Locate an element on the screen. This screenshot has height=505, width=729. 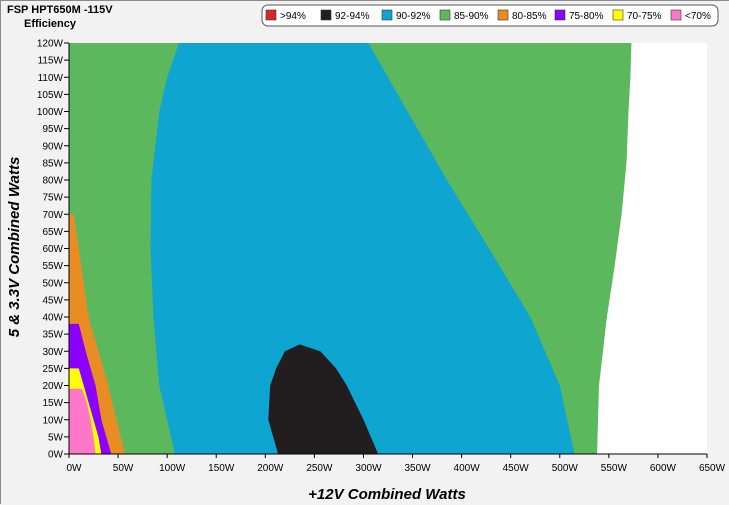
y-tick-label: 105W is located at coordinates (50, 95).